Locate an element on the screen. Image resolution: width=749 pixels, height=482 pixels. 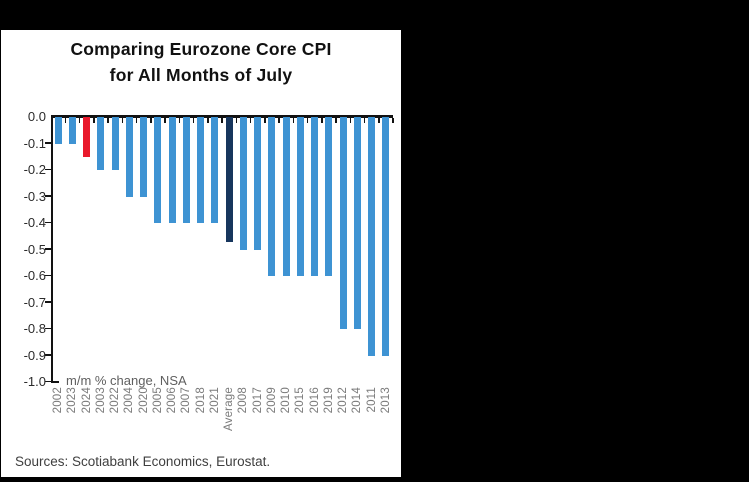
x-label-text: 2016 is located at coordinates (314, 400).